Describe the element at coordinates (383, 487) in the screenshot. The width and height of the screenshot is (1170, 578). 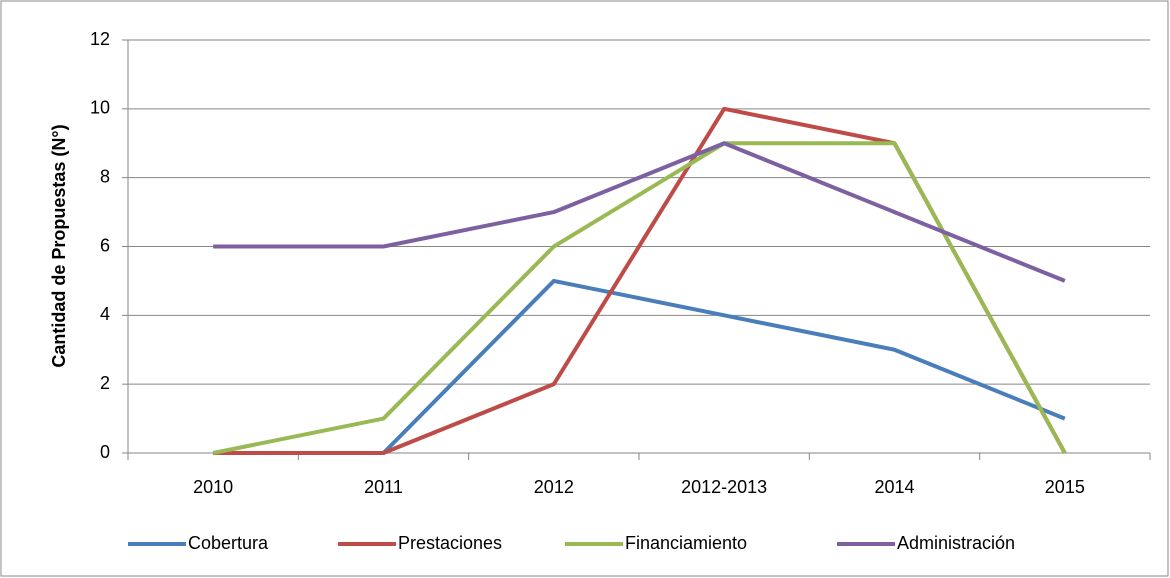
I see `x-tick-label: 2011` at that location.